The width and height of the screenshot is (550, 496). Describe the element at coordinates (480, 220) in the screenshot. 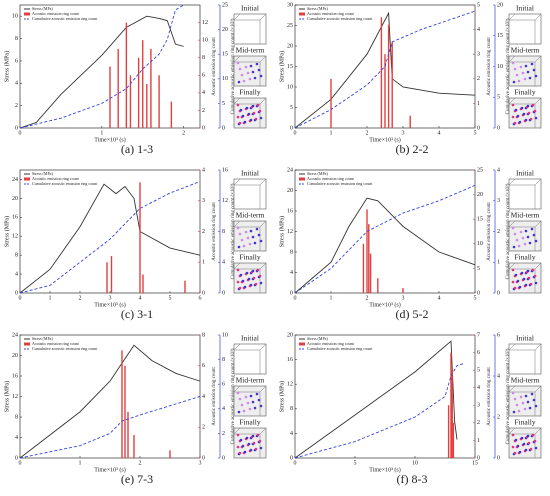

I see `y2-tick-label: 15` at that location.